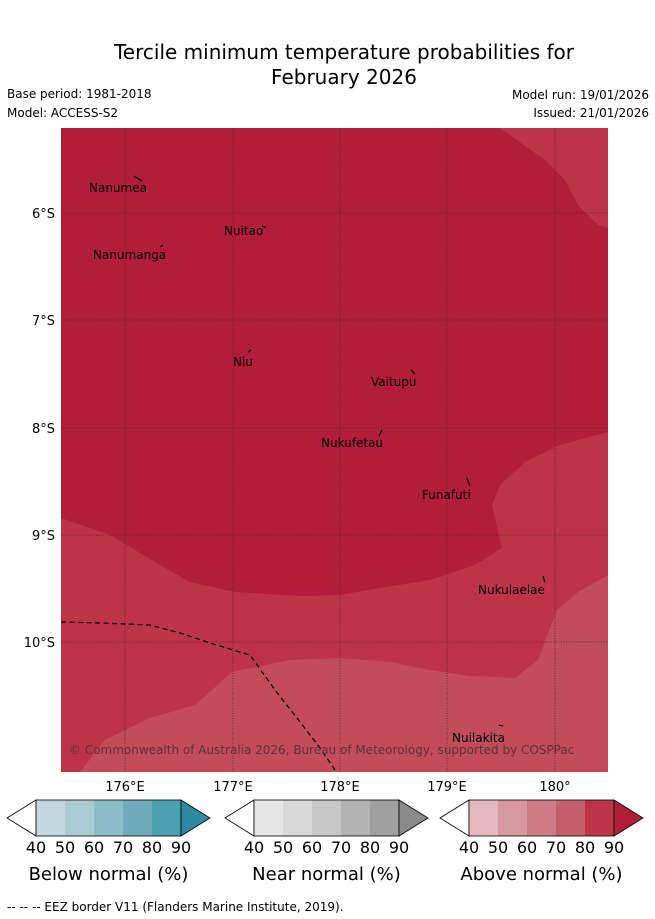 Image resolution: width=655 pixels, height=919 pixels. I want to click on region-mid-northeast, so click(554, 178).